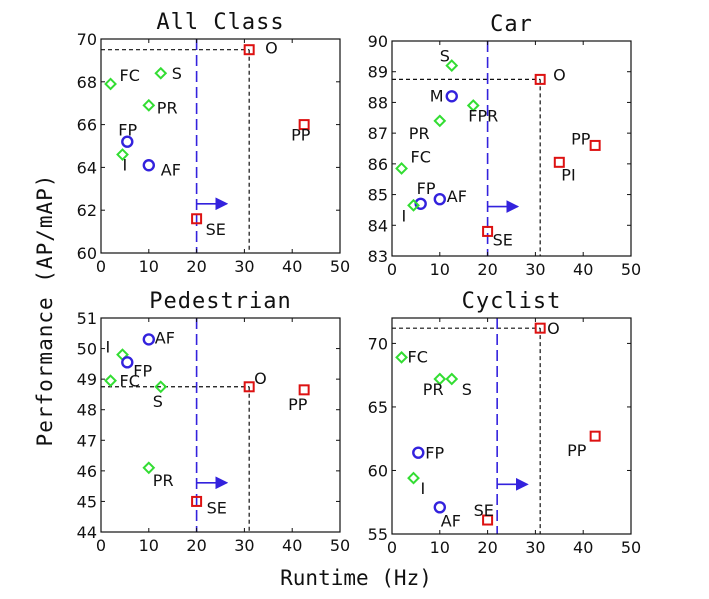 The image size is (709, 599). I want to click on point-label: AF, so click(171, 169).